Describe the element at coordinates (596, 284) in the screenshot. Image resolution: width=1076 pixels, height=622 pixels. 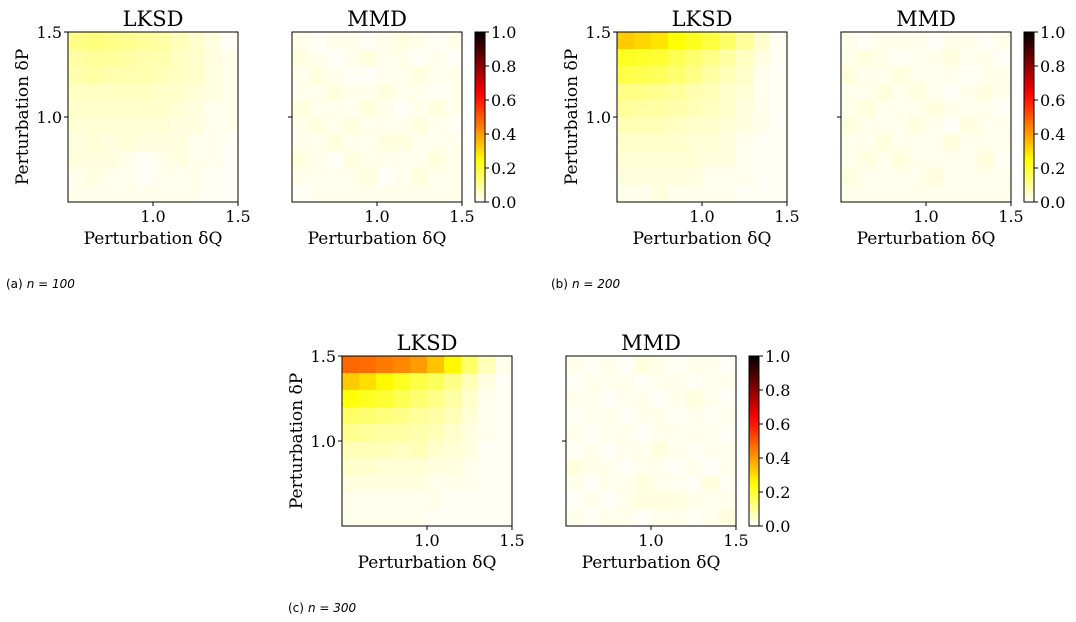
I see `caption-n-value: n = 200` at that location.